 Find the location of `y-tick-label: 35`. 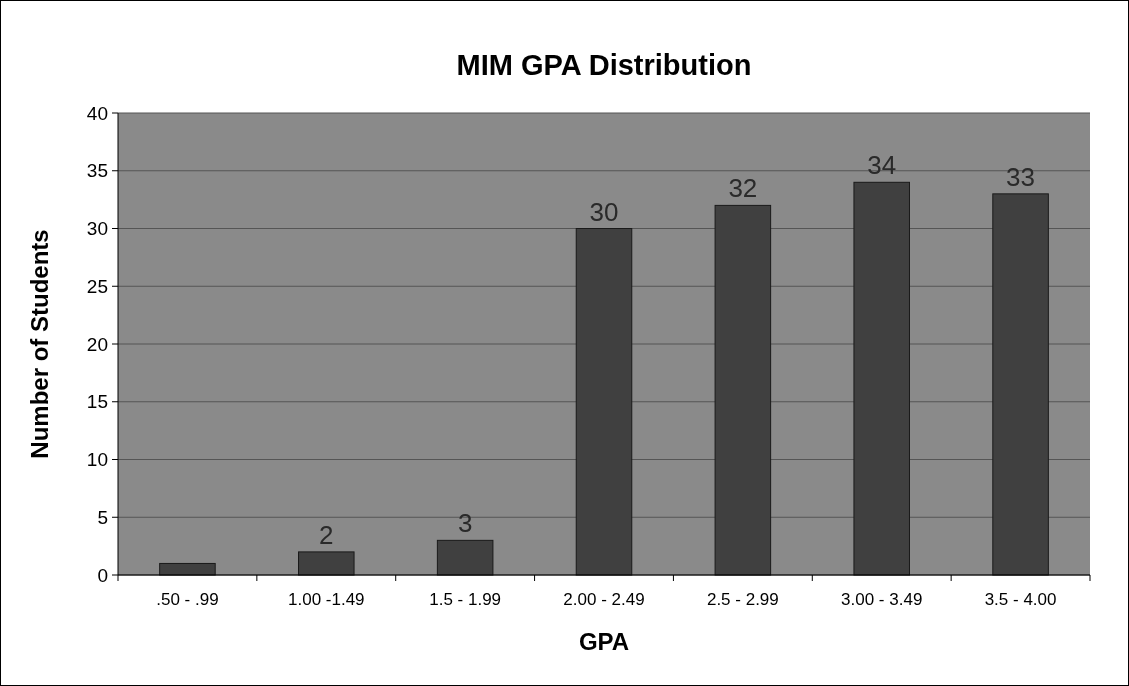

y-tick-label: 35 is located at coordinates (97, 171).